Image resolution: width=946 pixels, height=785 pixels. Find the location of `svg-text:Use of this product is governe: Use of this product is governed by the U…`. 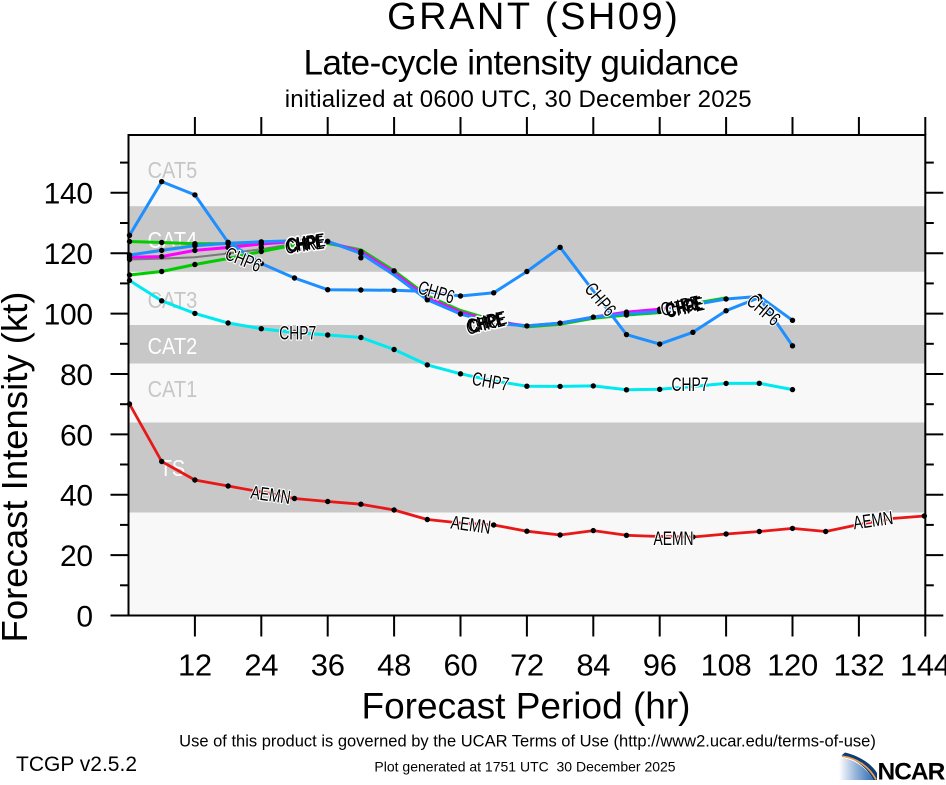

svg-text:Use of this product is governe: Use of this product is governed by the U… is located at coordinates (527, 742).